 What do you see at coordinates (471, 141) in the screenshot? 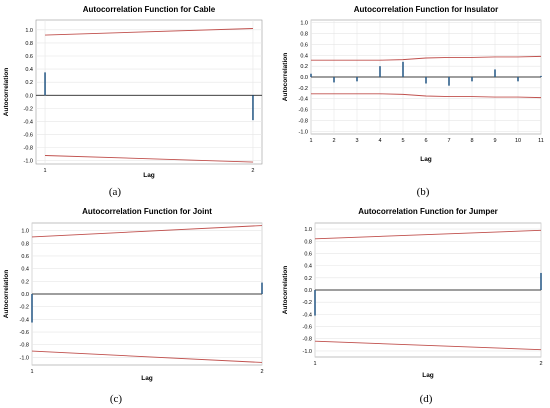
I see `x-tick-label: 8` at bounding box center [471, 141].